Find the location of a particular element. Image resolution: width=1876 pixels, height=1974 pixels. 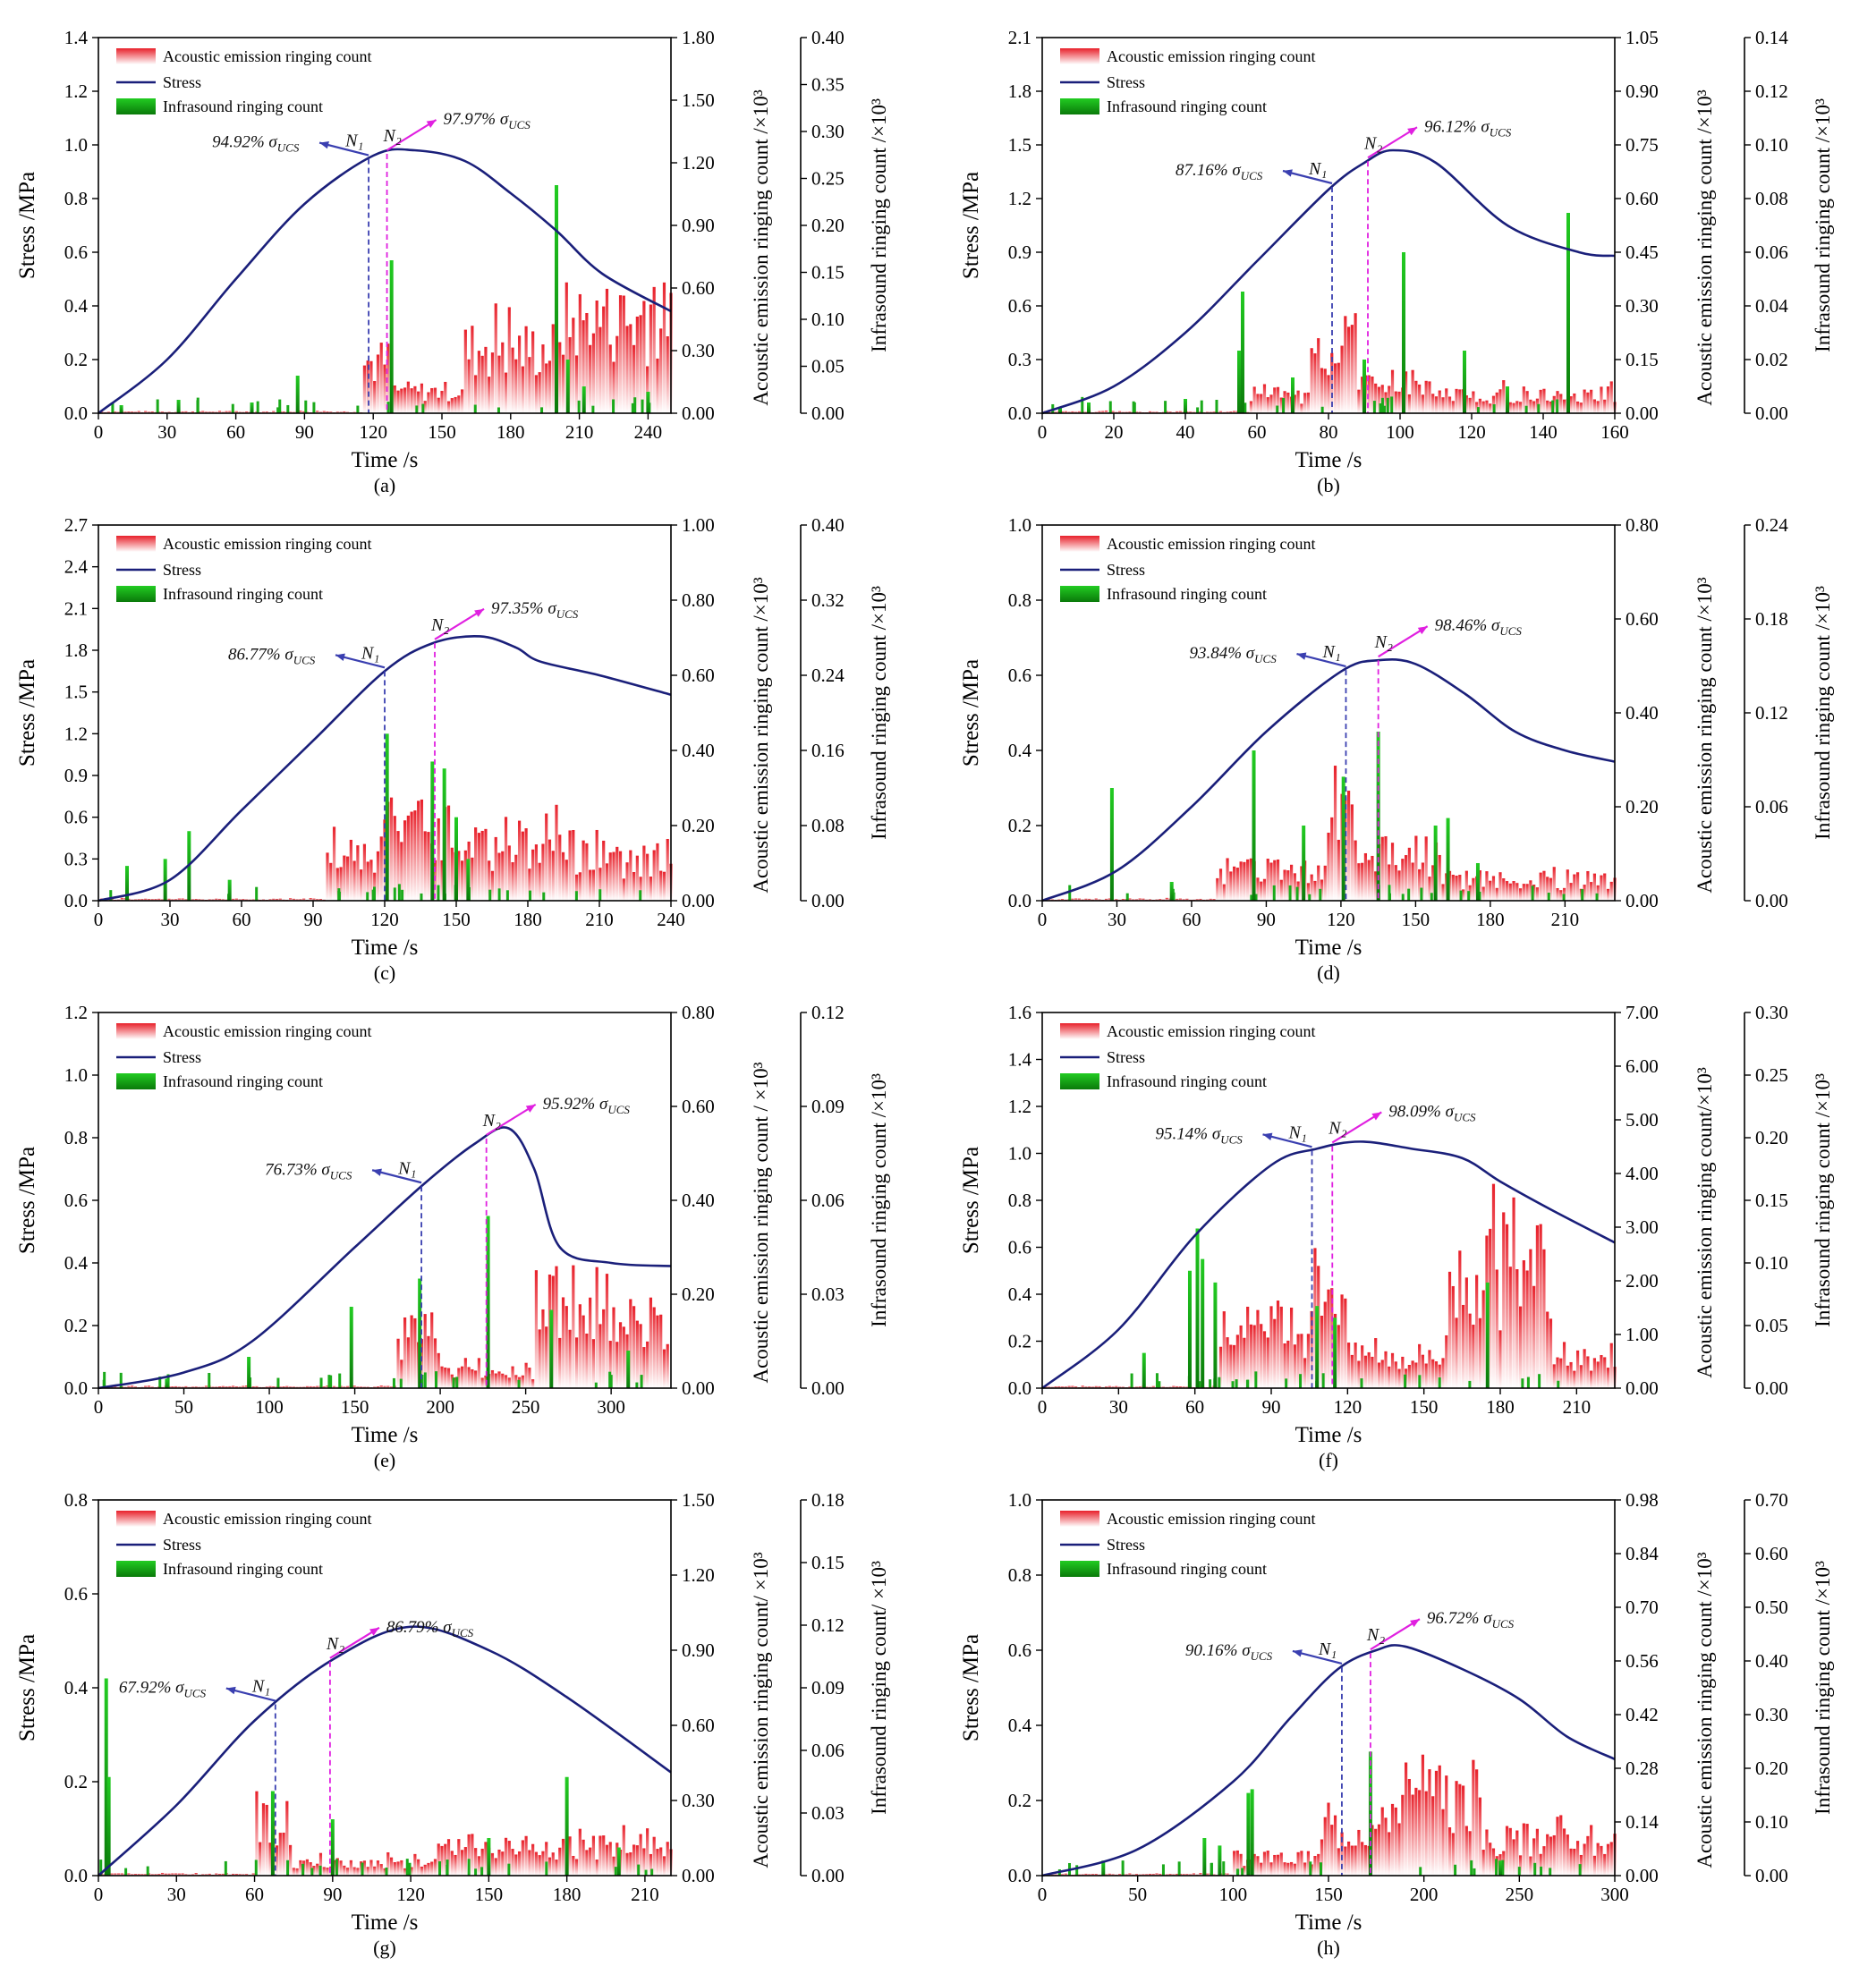

ae-tick-label: 0.42 is located at coordinates (1642, 1715).